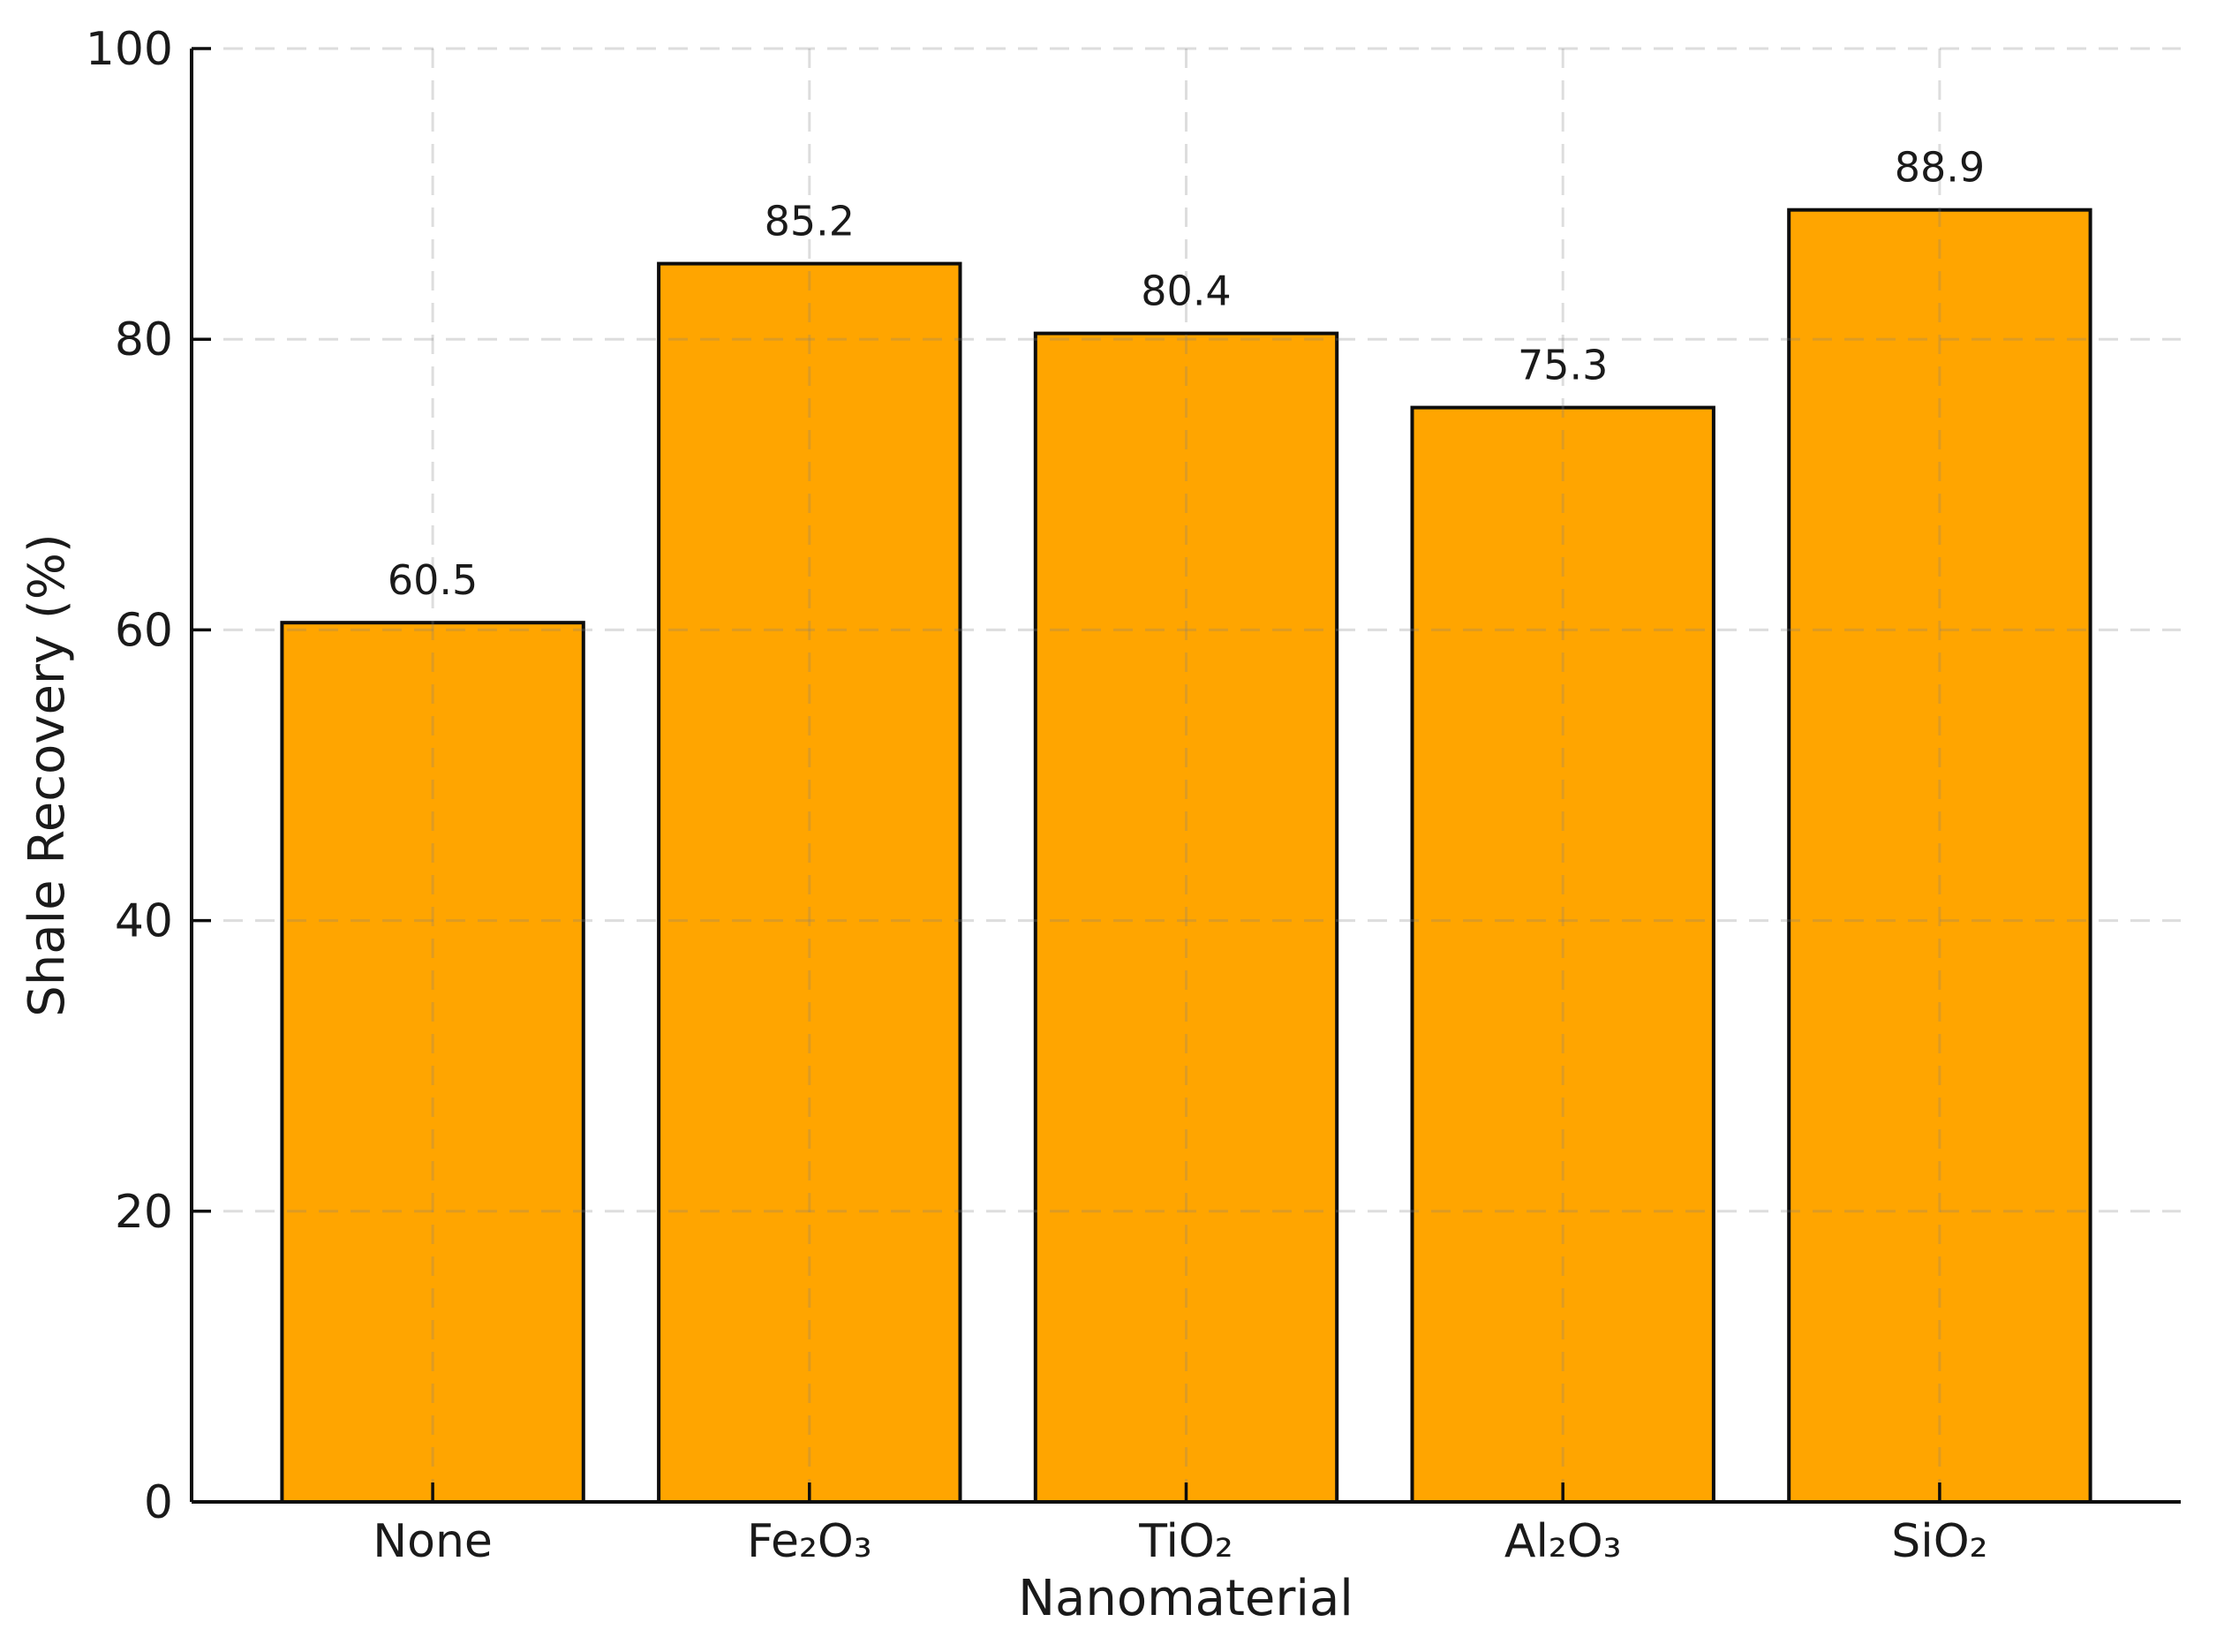  What do you see at coordinates (433, 1541) in the screenshot?
I see `x-tick-label: None` at bounding box center [433, 1541].